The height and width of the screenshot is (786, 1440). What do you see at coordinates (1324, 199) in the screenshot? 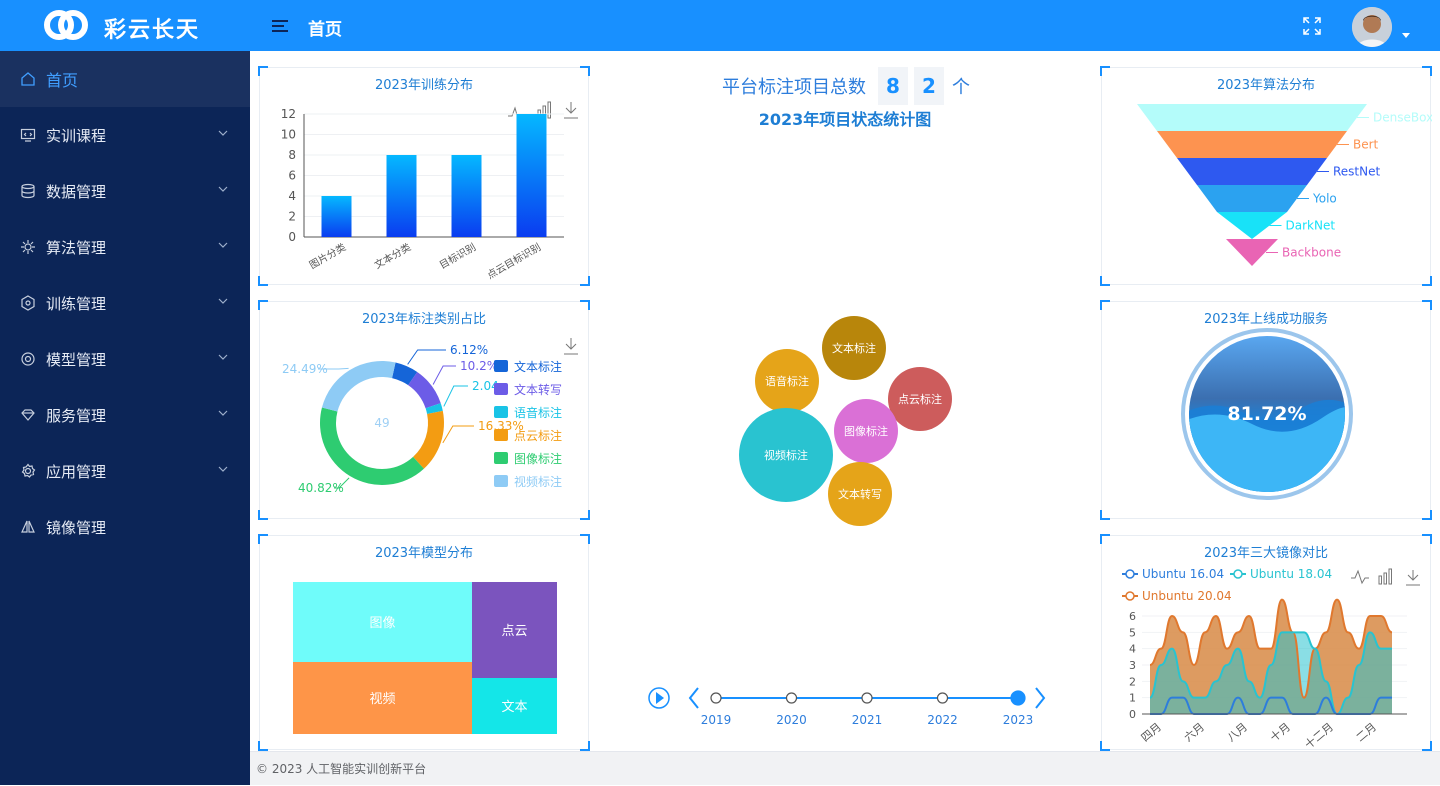
I see `funnel-label: Yolo` at bounding box center [1324, 199].